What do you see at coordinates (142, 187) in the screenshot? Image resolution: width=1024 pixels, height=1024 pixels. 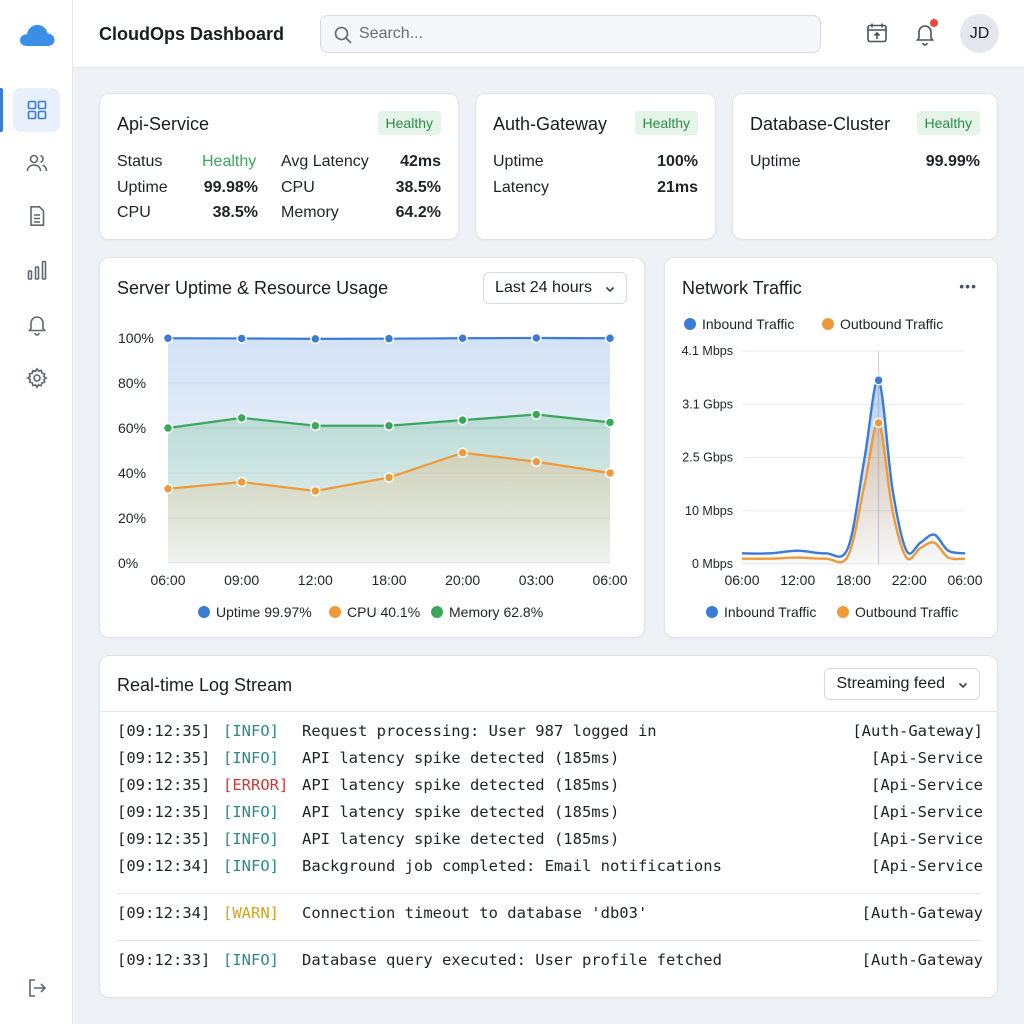 I see `metric-label: Uptime` at bounding box center [142, 187].